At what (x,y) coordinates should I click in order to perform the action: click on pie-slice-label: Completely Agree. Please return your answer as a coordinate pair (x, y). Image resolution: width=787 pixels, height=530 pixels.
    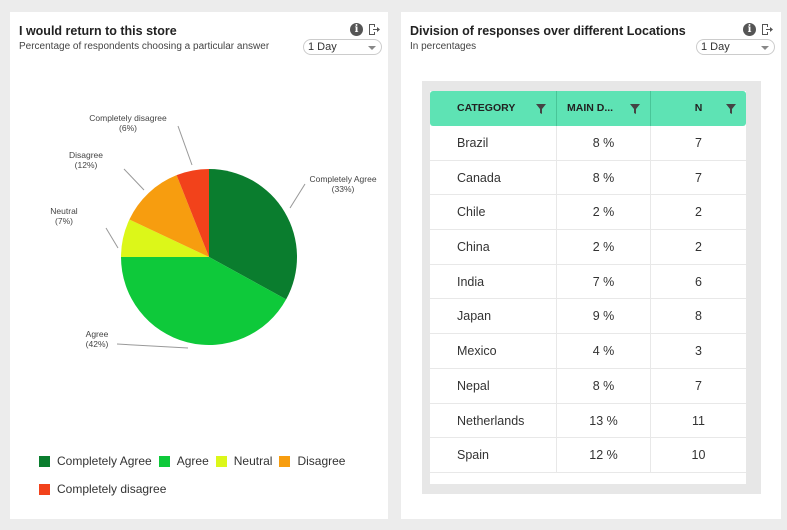
    Looking at the image, I should click on (342, 179).